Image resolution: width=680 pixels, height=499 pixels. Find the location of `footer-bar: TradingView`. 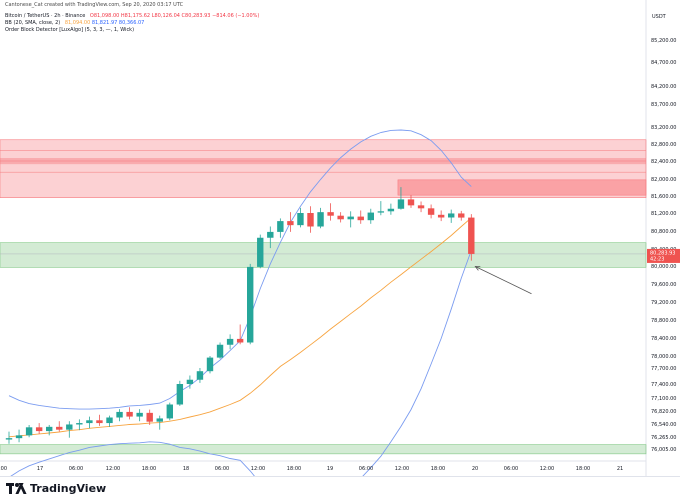

footer-bar: TradingView is located at coordinates (340, 487).